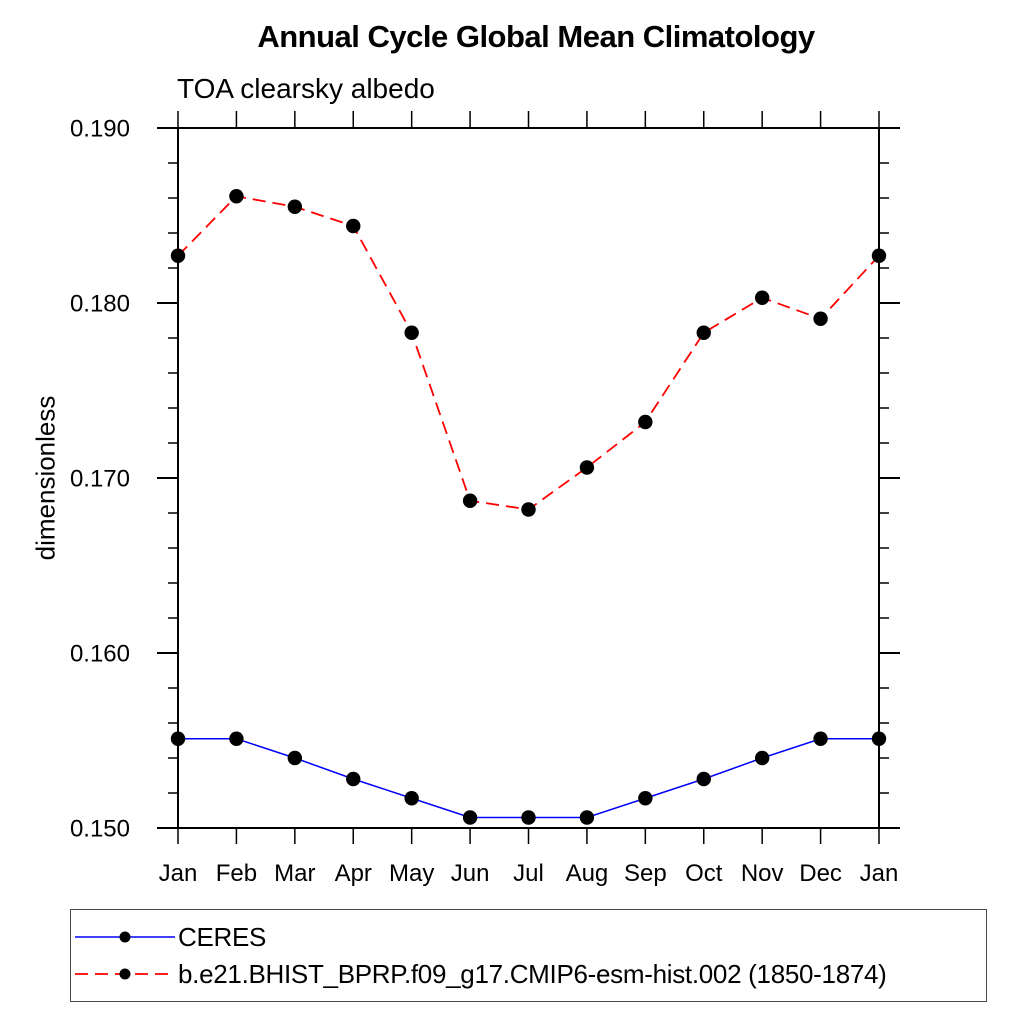 The image size is (1024, 1024). What do you see at coordinates (100, 304) in the screenshot?
I see `y-tick-label: 0.180` at bounding box center [100, 304].